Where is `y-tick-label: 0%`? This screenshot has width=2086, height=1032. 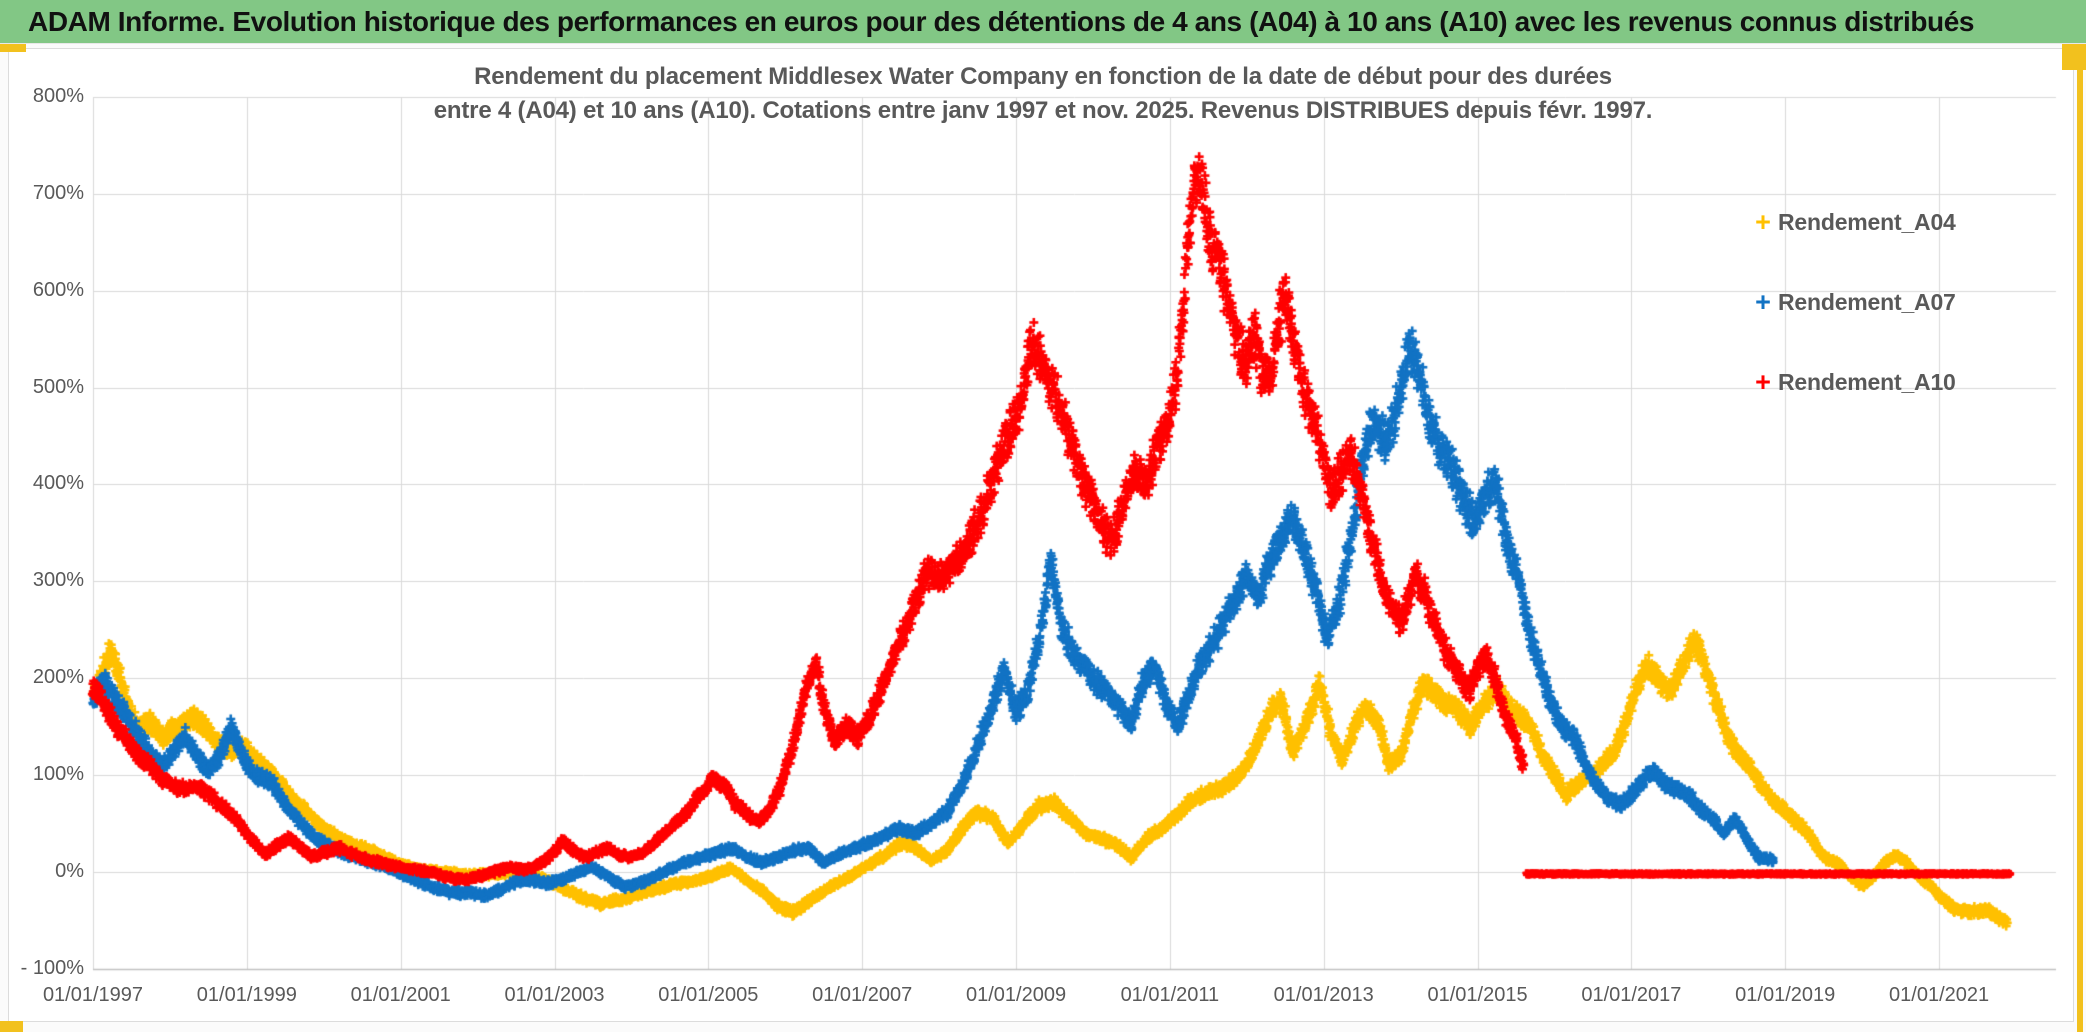
y-tick-label: 0% is located at coordinates (69, 871).